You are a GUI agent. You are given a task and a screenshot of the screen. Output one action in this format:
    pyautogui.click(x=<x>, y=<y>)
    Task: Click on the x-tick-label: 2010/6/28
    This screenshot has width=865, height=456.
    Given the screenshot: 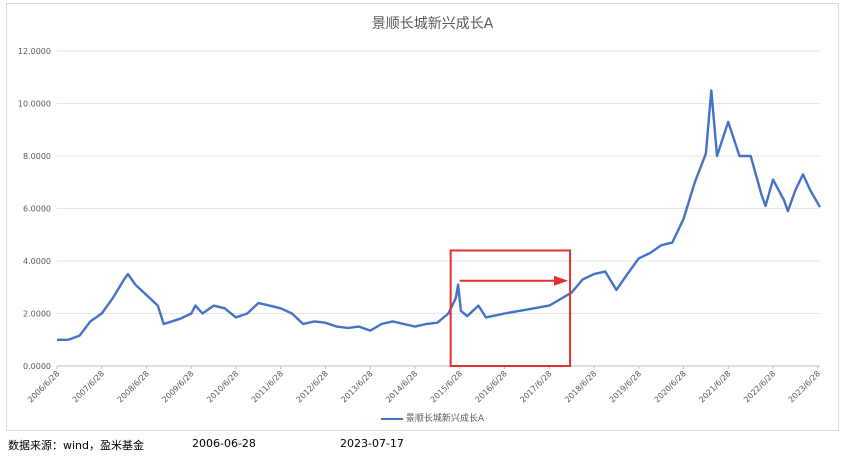 What is the action you would take?
    pyautogui.click(x=222, y=386)
    